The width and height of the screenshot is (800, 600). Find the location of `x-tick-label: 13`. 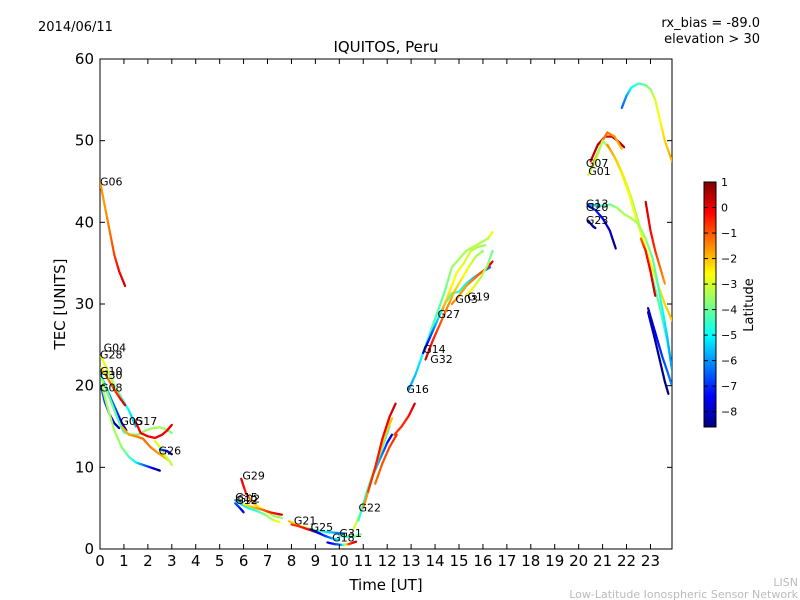

x-tick-label: 13 is located at coordinates (411, 561).